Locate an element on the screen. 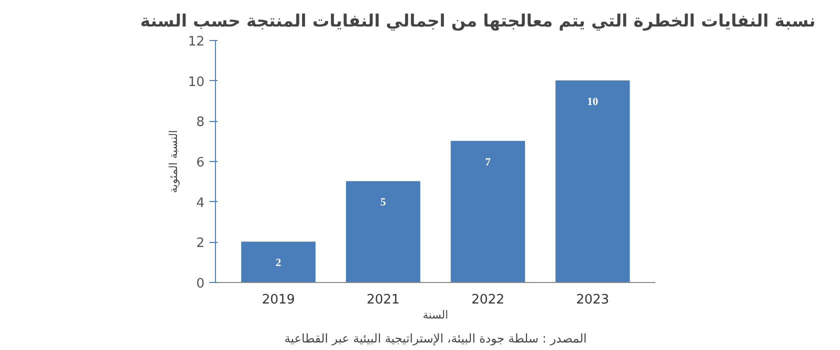 The image size is (840, 350). data-label: 10 is located at coordinates (593, 102).